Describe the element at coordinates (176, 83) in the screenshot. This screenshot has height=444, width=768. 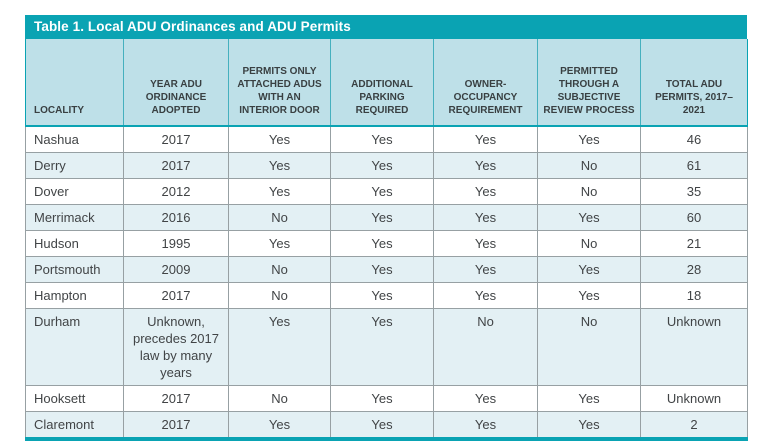
I see `column-header: YEAR ADU ORDINANCE ADOPTED` at that location.